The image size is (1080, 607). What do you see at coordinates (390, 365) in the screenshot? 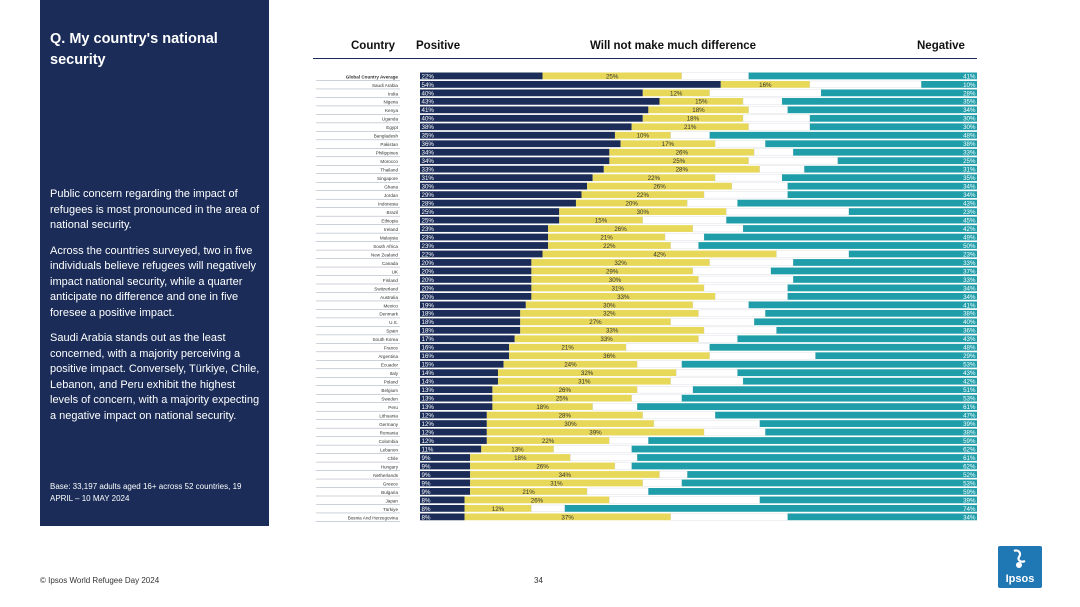
I see `country-label-ecuador: Ecuador` at bounding box center [390, 365].